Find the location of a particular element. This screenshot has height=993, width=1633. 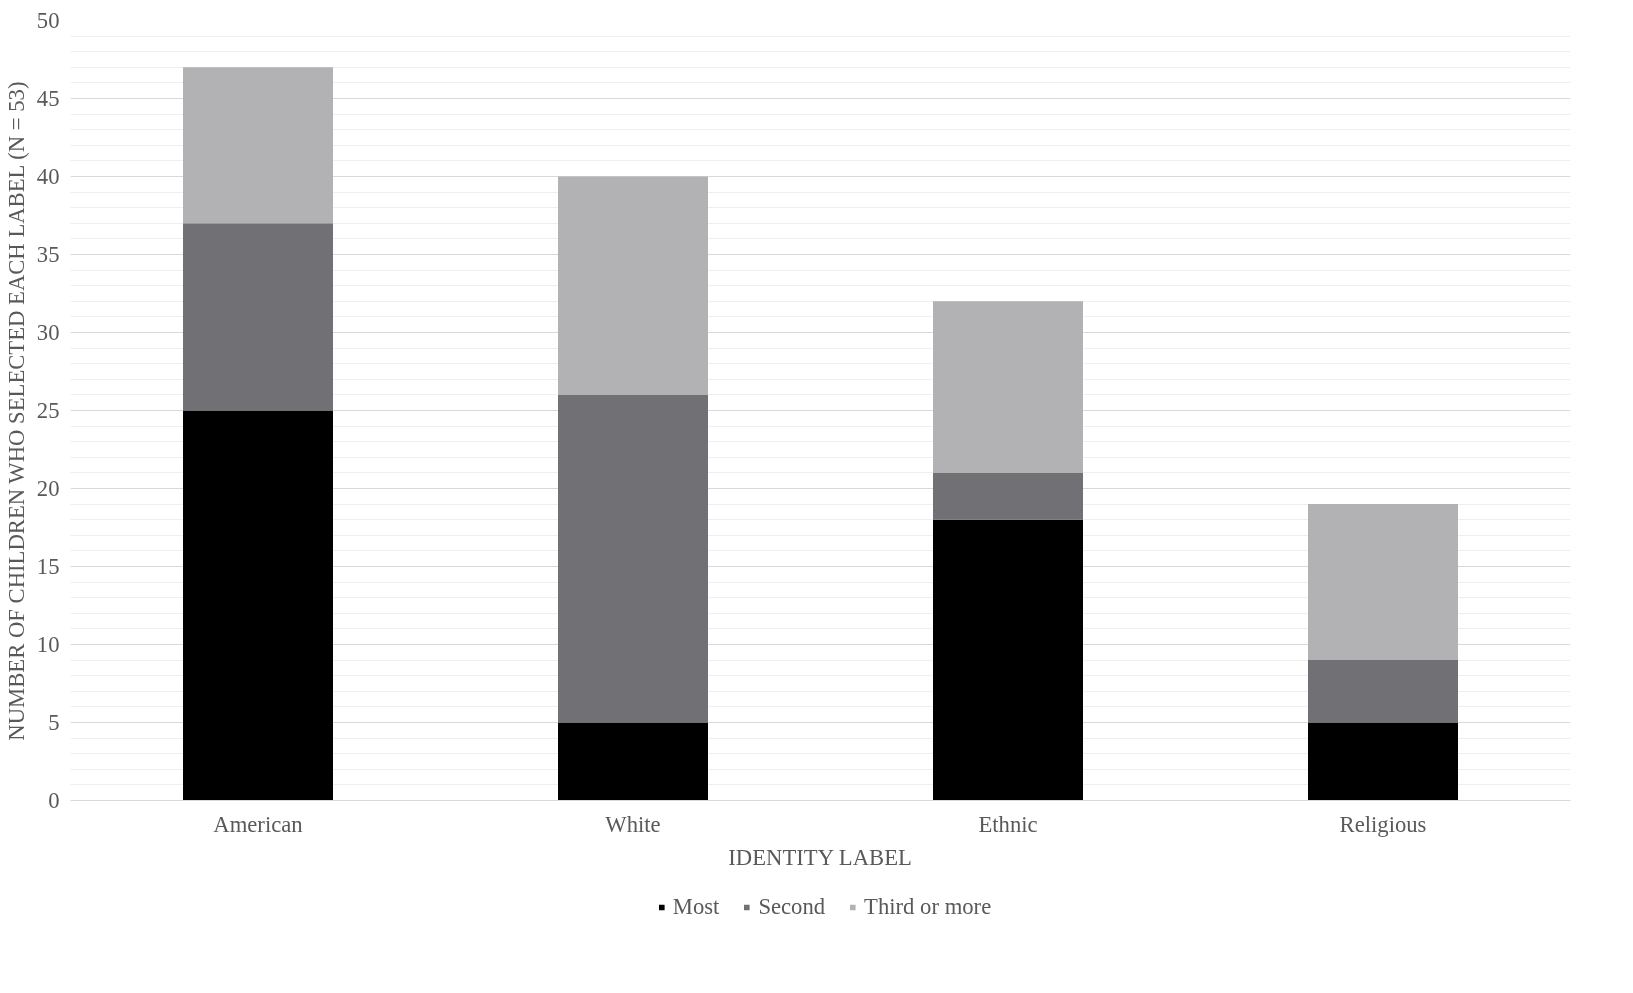

legend-label: Third or more is located at coordinates (928, 907).